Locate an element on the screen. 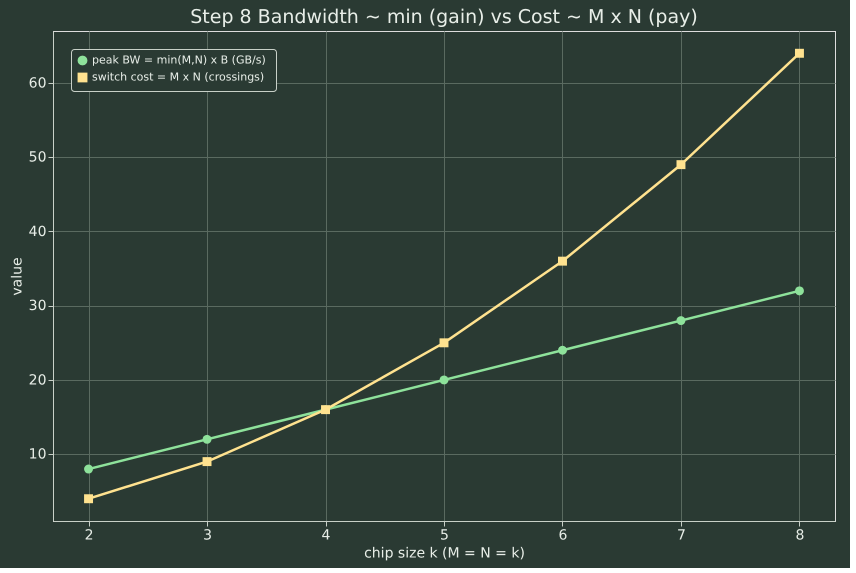  x-tick-label: 6 is located at coordinates (563, 536).